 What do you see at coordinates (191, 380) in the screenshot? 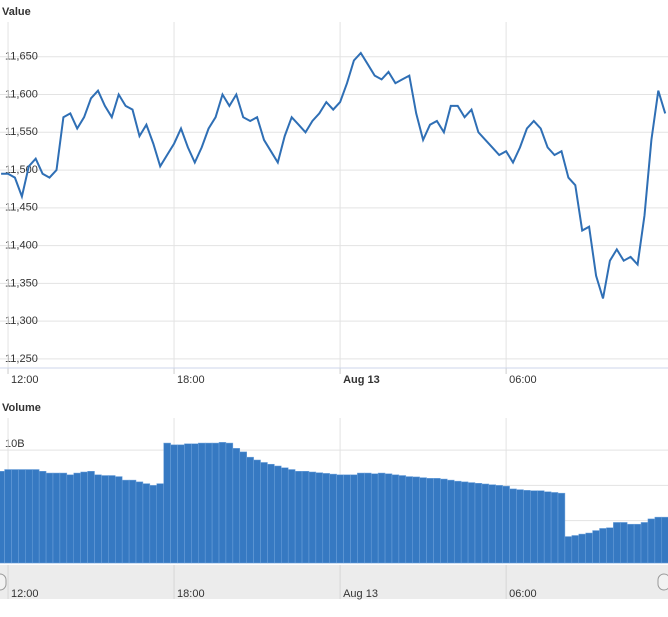
I see `x-tick-label: 18:00` at bounding box center [191, 380].